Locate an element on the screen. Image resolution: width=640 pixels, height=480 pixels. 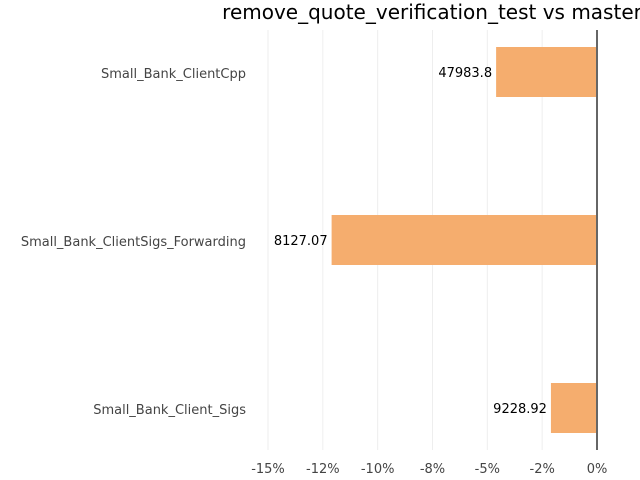
category-label: Small_Bank_Client_Sigs is located at coordinates (169, 410).